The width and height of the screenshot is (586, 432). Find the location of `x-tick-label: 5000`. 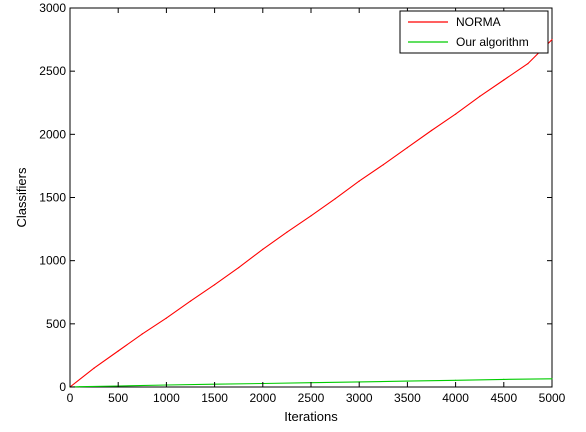

x-tick-label: 5000 is located at coordinates (552, 398).